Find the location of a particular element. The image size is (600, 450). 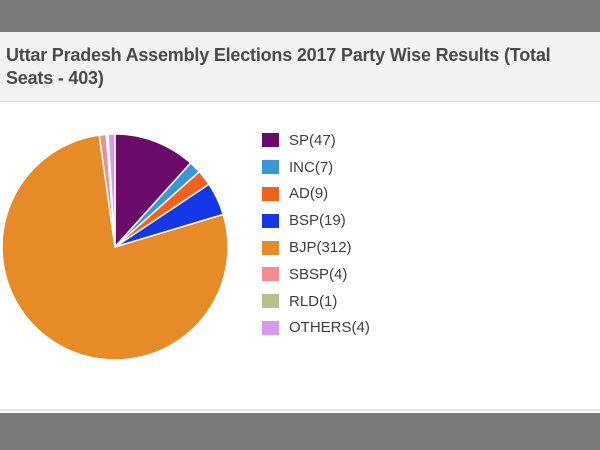

legend-label: BSP(19) is located at coordinates (317, 221).